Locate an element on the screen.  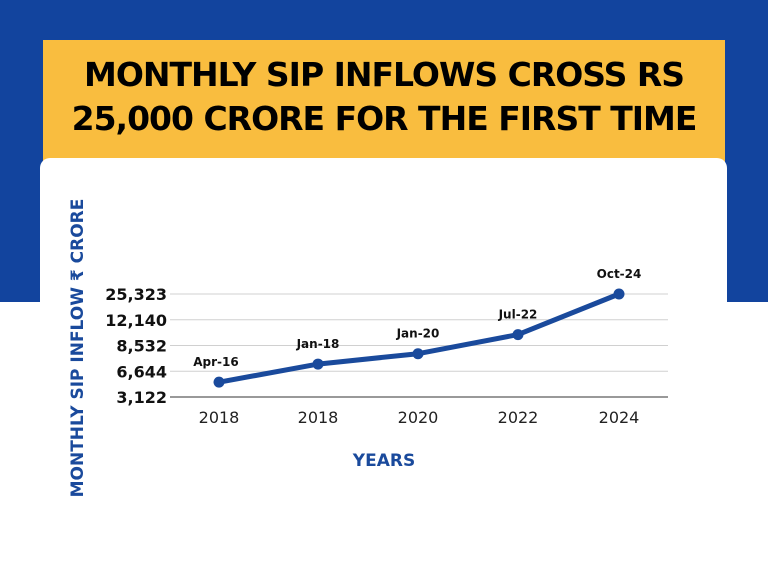
x-axis-label: YEARS is located at coordinates (384, 461).